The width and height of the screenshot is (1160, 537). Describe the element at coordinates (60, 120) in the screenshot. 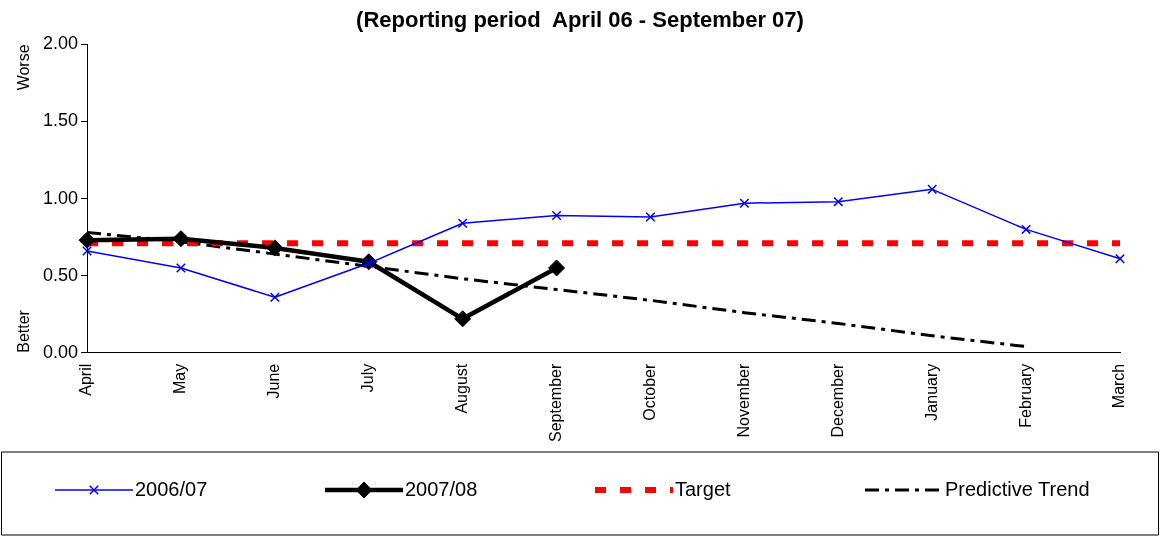

I see `y-tick-label: 1.50` at that location.